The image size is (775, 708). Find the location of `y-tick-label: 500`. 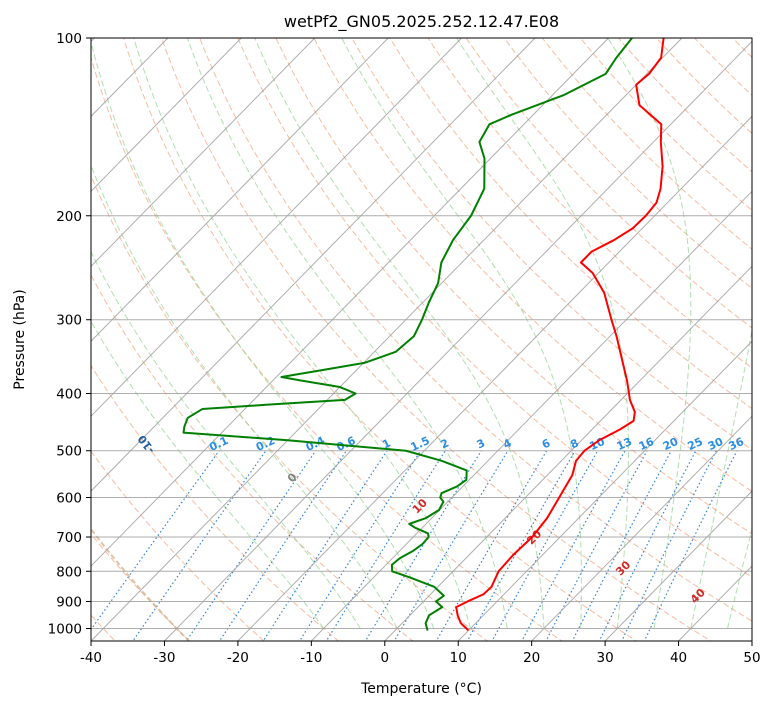

y-tick-label: 500 is located at coordinates (69, 452).